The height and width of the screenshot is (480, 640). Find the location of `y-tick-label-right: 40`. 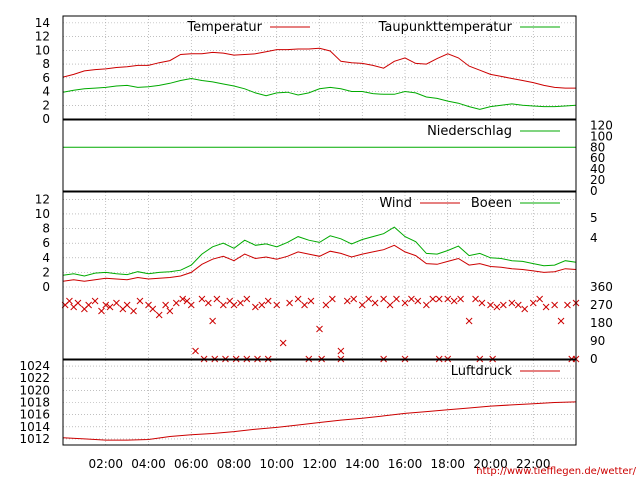

y-tick-label-right: 40 is located at coordinates (597, 169).